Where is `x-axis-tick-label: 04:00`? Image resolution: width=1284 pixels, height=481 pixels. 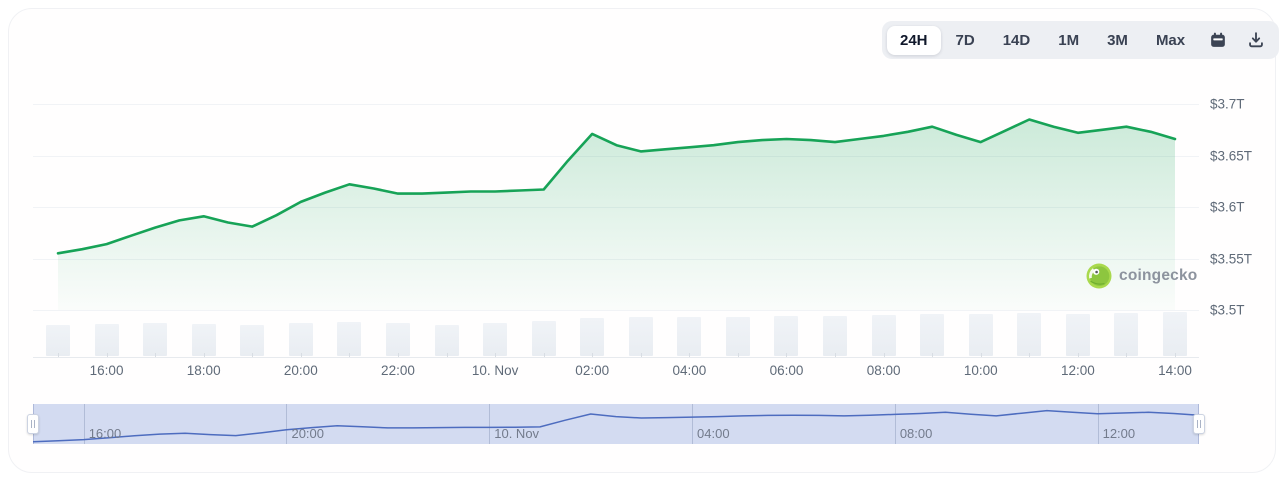 x-axis-tick-label: 04:00 is located at coordinates (689, 370).